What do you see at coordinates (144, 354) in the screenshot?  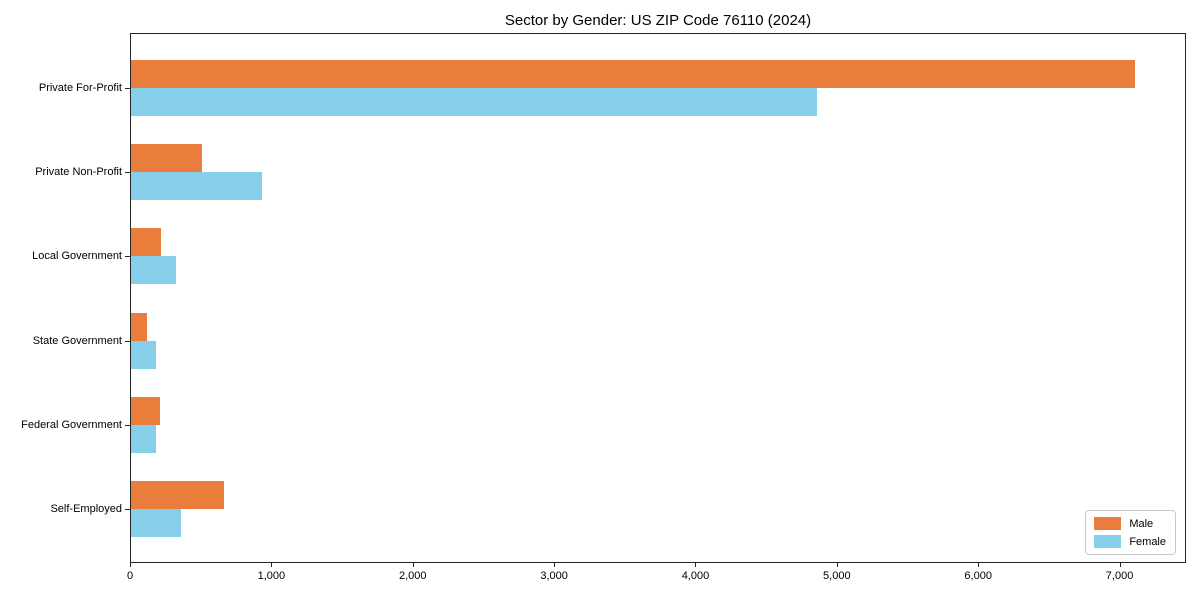 I see `bar-female-state-government` at bounding box center [144, 354].